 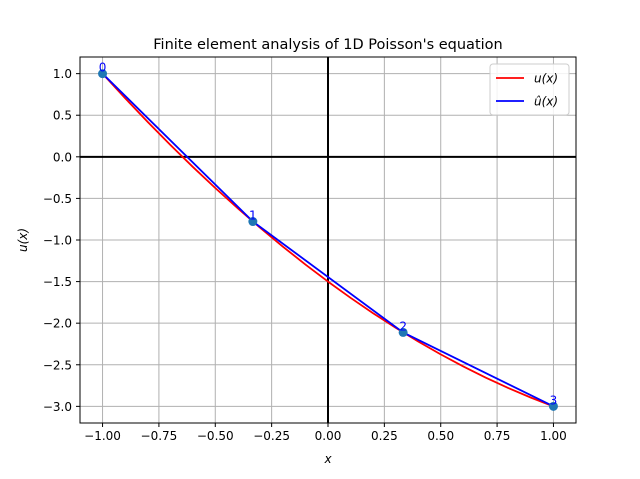 What do you see at coordinates (23, 240) in the screenshot?
I see `y-axis-label: u(x)` at bounding box center [23, 240].